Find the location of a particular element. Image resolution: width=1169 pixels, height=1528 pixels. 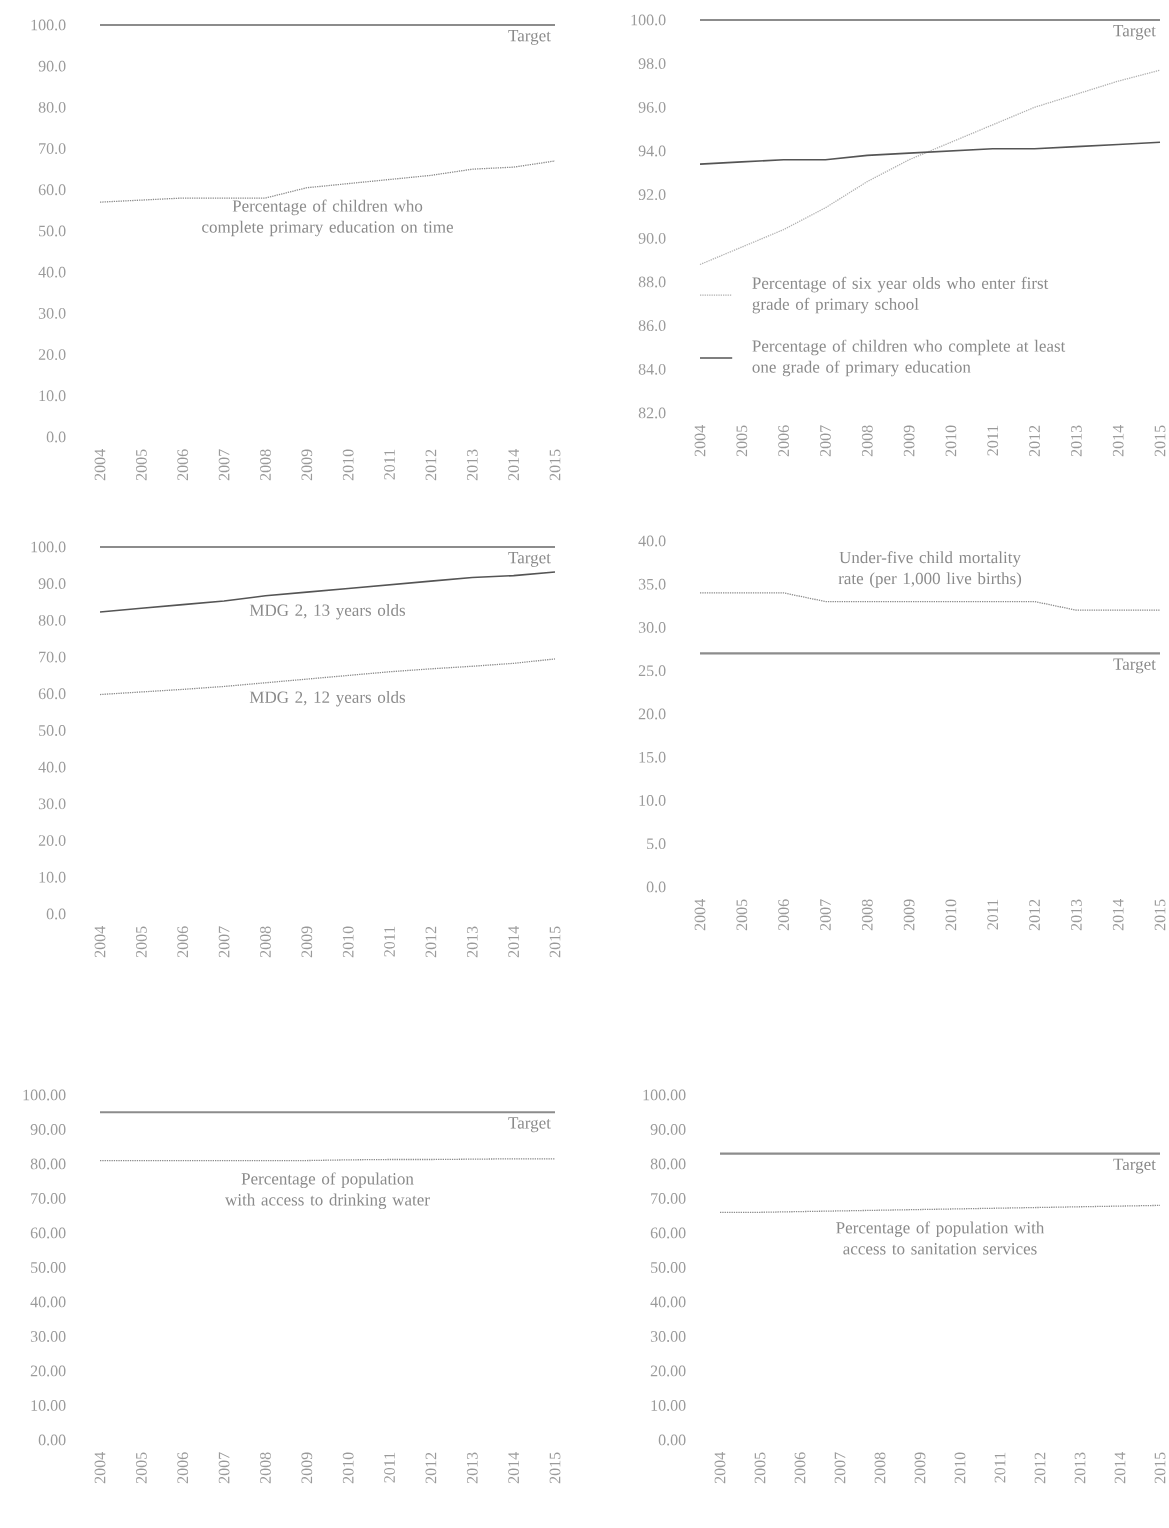

y-tick-label: 70.00 is located at coordinates (668, 1198).